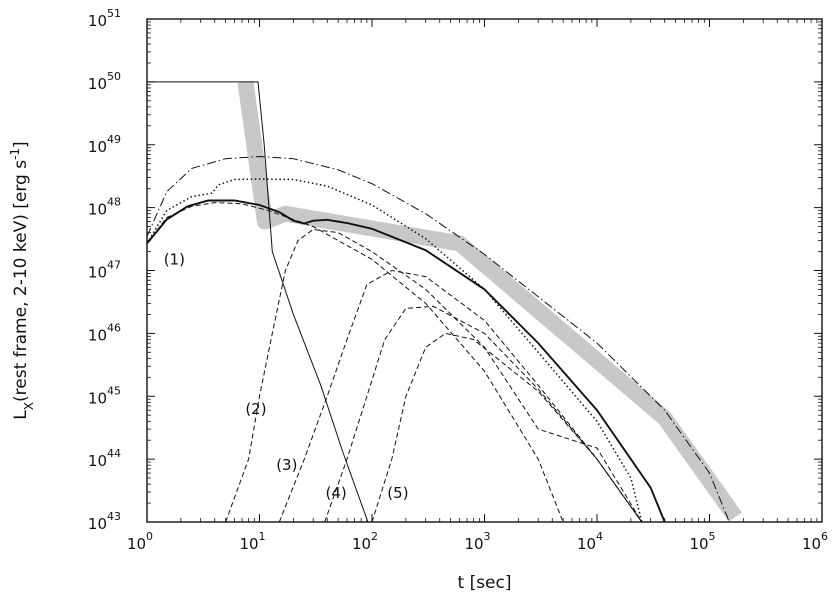 This screenshot has height=595, width=832. I want to click on curve-label: (2), so click(255, 409).